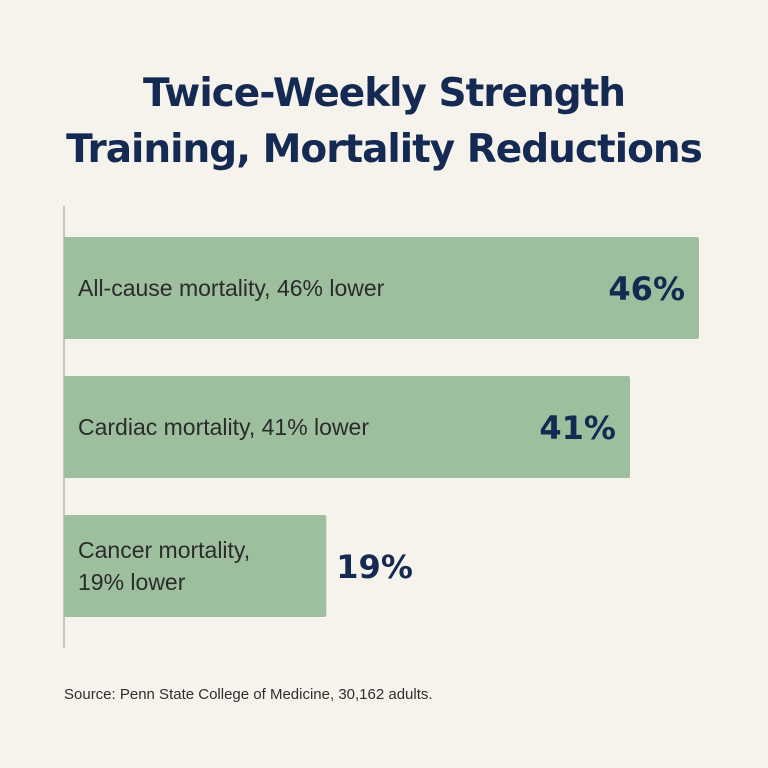 The width and height of the screenshot is (768, 768). I want to click on value-label-2: 41%, so click(577, 428).